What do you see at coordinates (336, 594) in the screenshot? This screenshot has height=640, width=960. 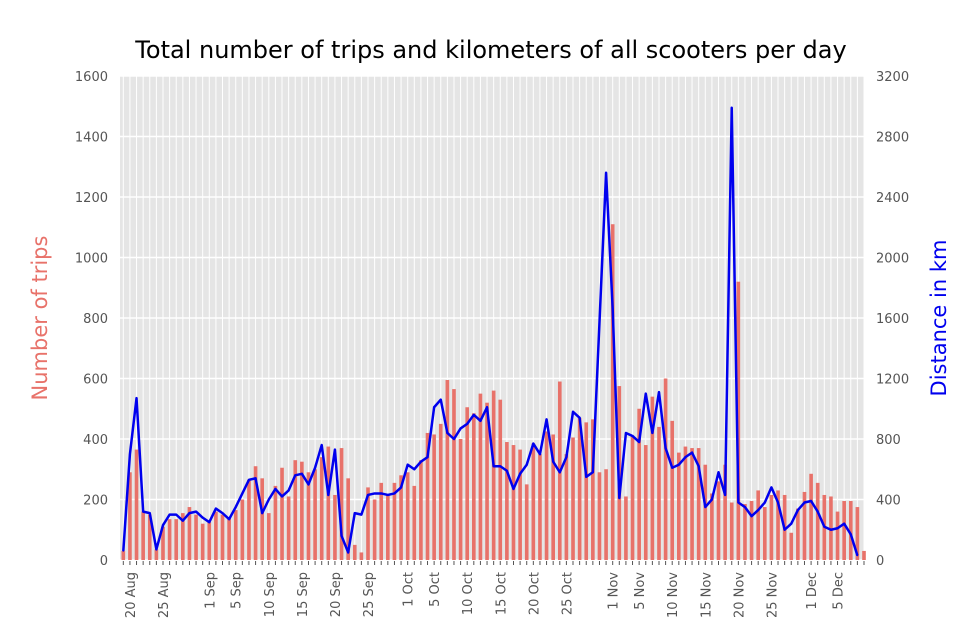 I see `x-tick-label: 20 Sep` at bounding box center [336, 594].